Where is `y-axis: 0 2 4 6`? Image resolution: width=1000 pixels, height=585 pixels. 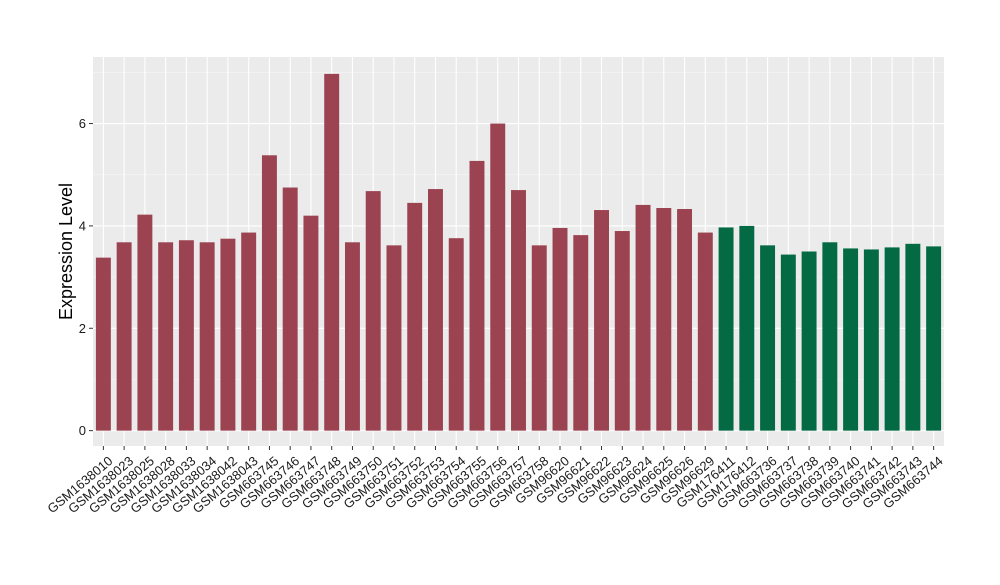 y-axis: 0 2 4 6 is located at coordinates (86, 277).